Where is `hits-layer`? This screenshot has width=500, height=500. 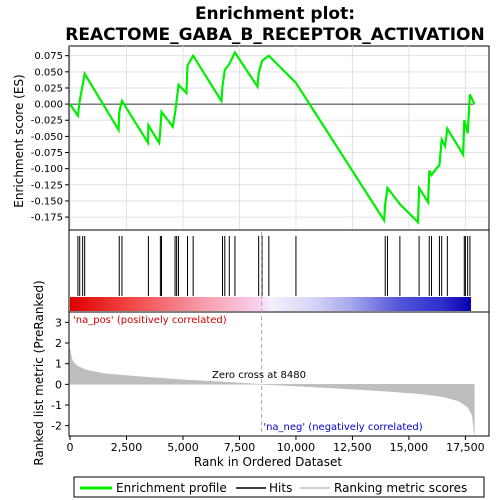 hits-layer is located at coordinates (274, 266).